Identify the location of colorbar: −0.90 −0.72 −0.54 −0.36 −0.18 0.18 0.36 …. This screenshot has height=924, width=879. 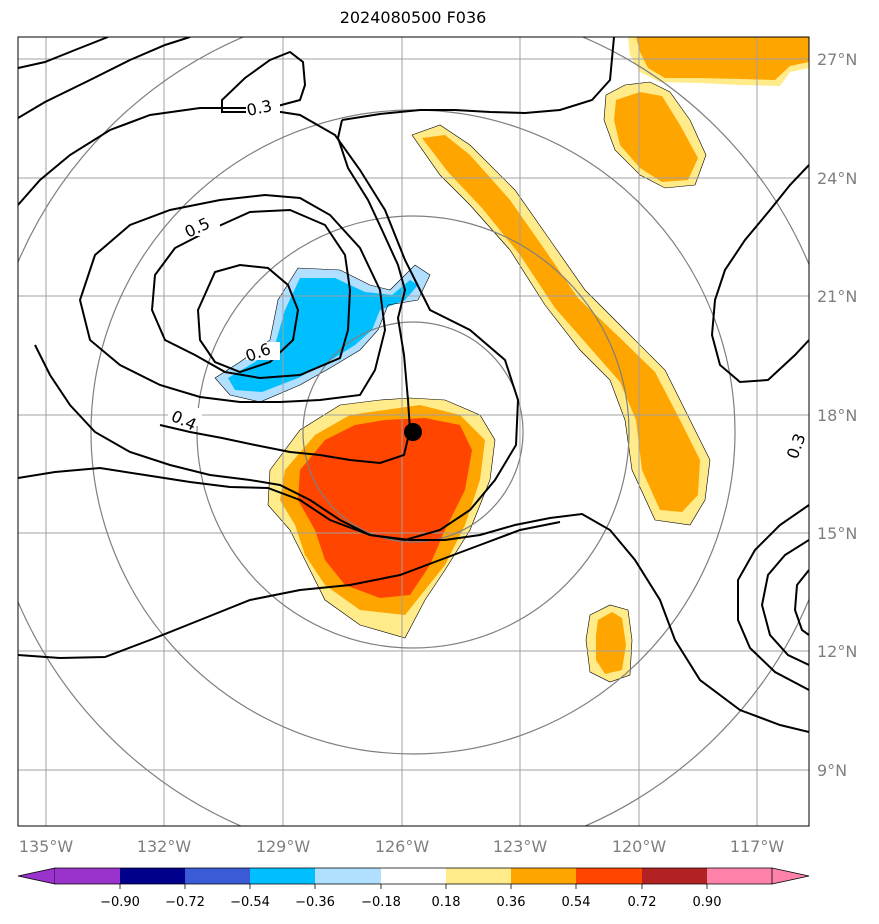
(413, 888).